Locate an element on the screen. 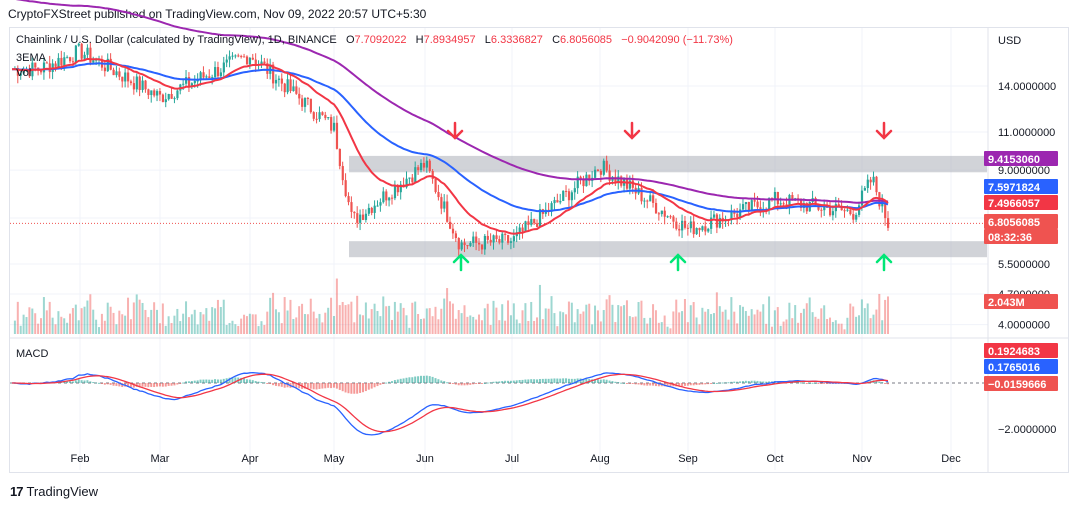 The width and height of the screenshot is (1078, 507). macd-signal-line is located at coordinates (450, 403).